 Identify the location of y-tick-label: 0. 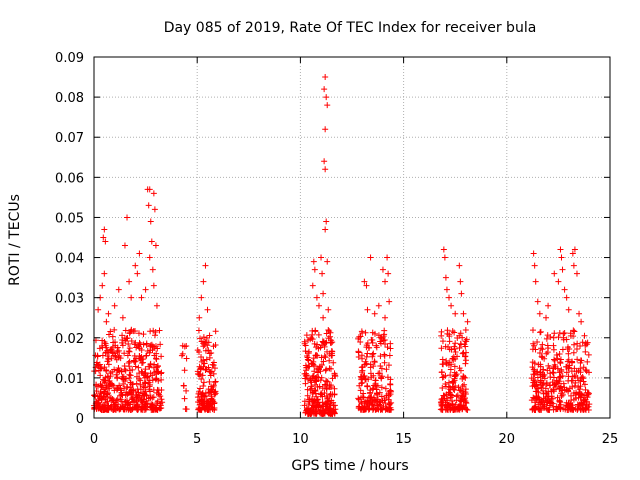
(80, 419).